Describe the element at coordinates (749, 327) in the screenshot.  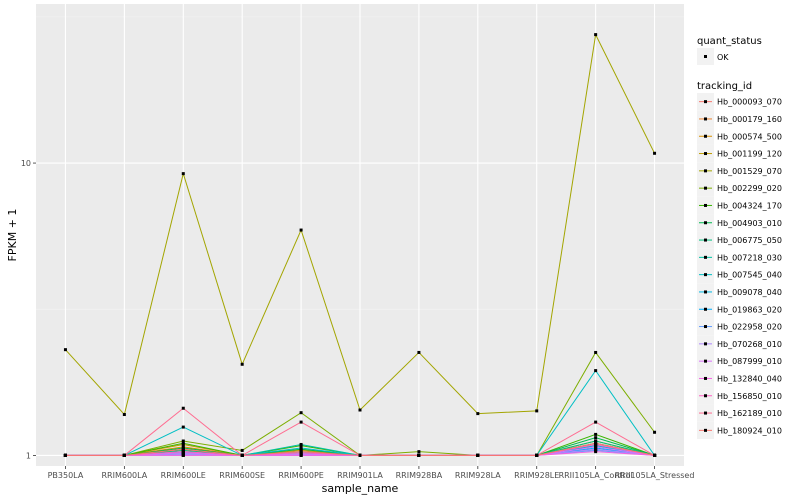
I see `legend-label-Hb_022958_020: Hb_022958_020` at that location.